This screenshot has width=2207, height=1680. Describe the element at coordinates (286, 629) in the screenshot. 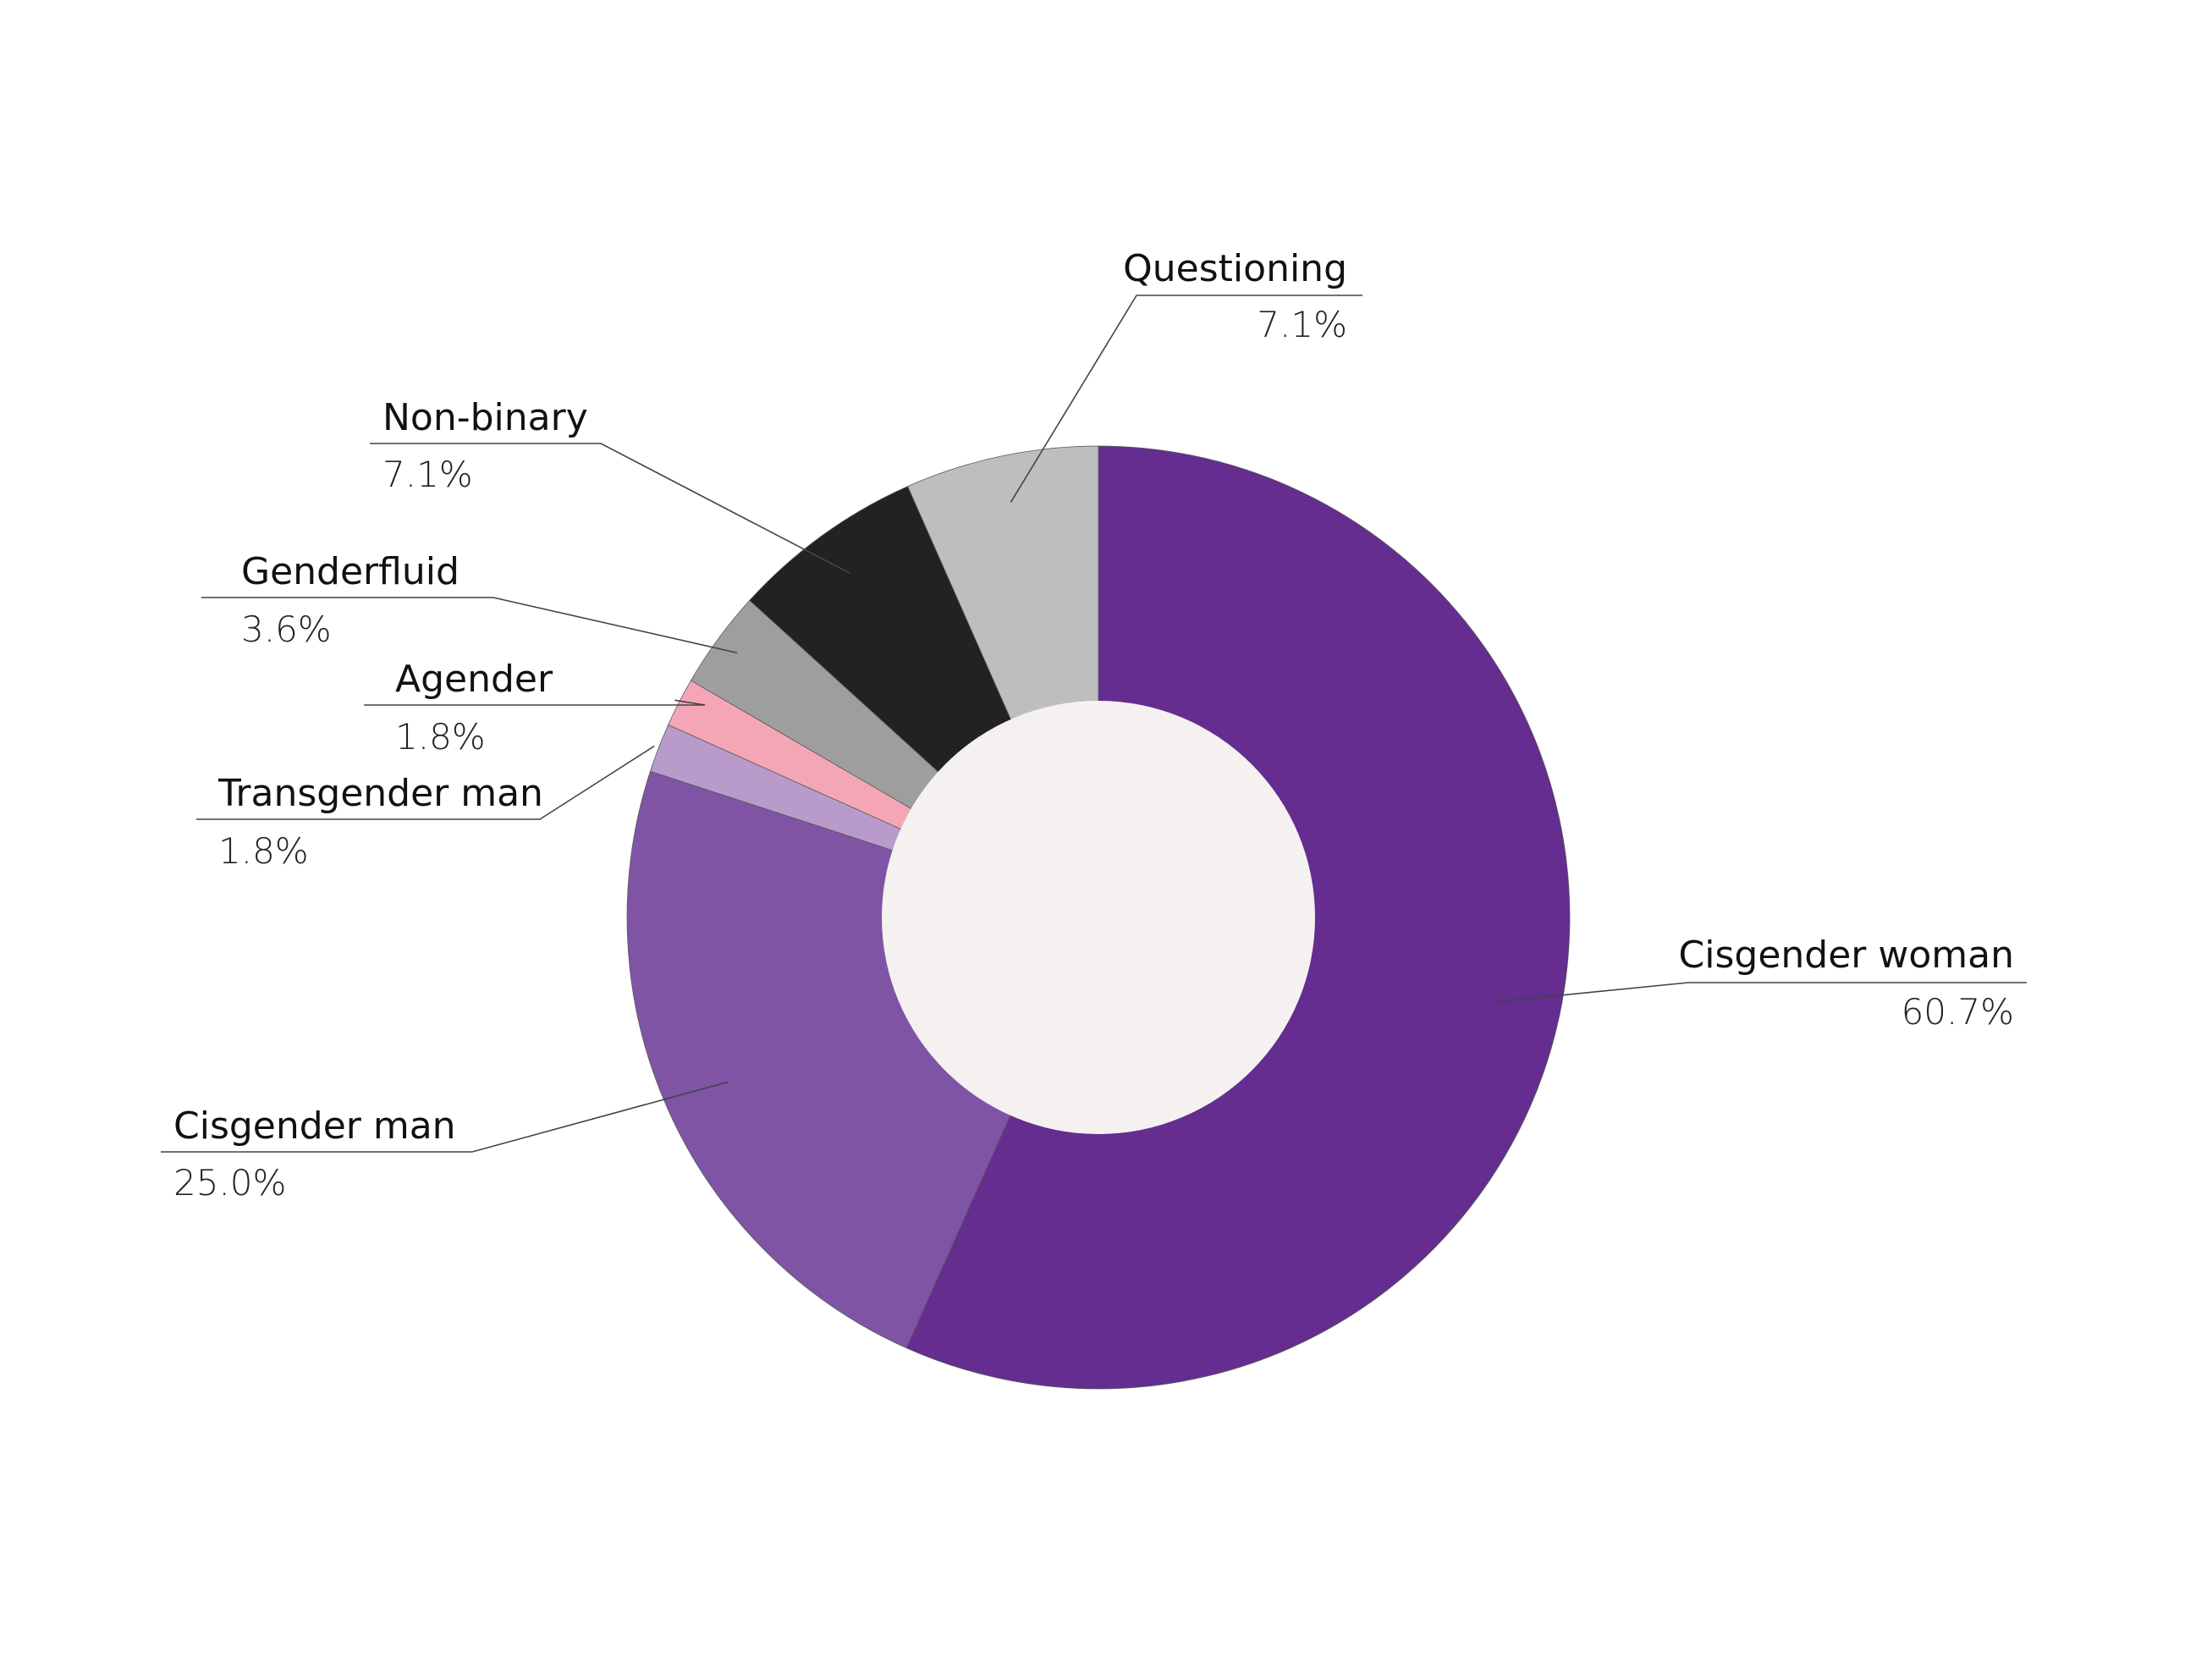

I see `slice-value-label: 3.6%` at that location.